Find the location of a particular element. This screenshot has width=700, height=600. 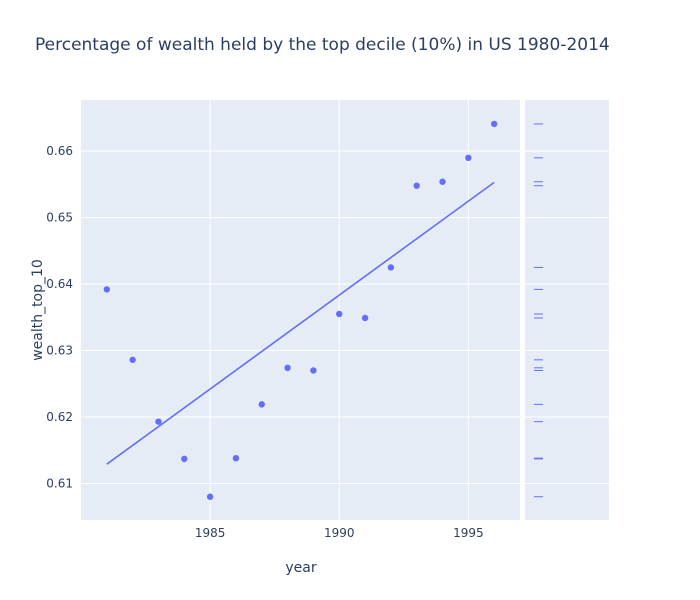

y-tick-label: 0.61 is located at coordinates (59, 483).